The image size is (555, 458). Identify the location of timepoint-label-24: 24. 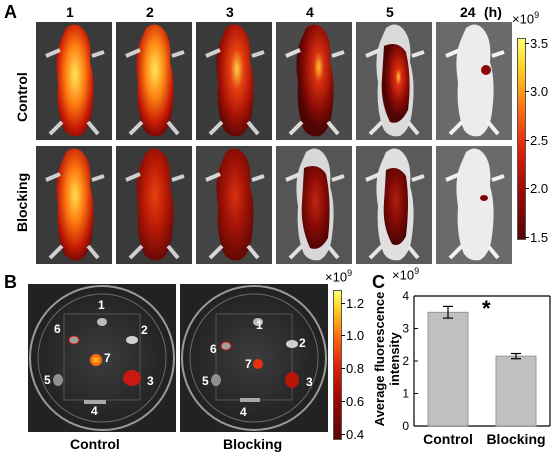
(468, 12).